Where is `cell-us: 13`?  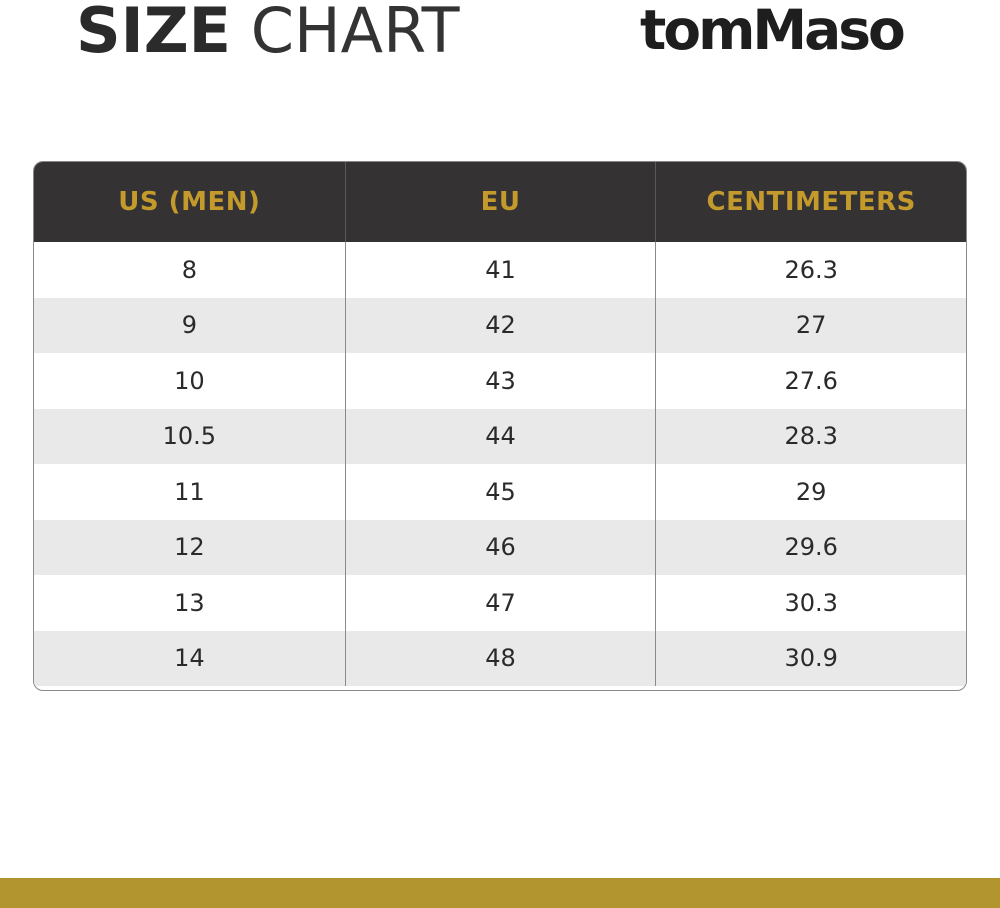
cell-us: 13 is located at coordinates (189, 602).